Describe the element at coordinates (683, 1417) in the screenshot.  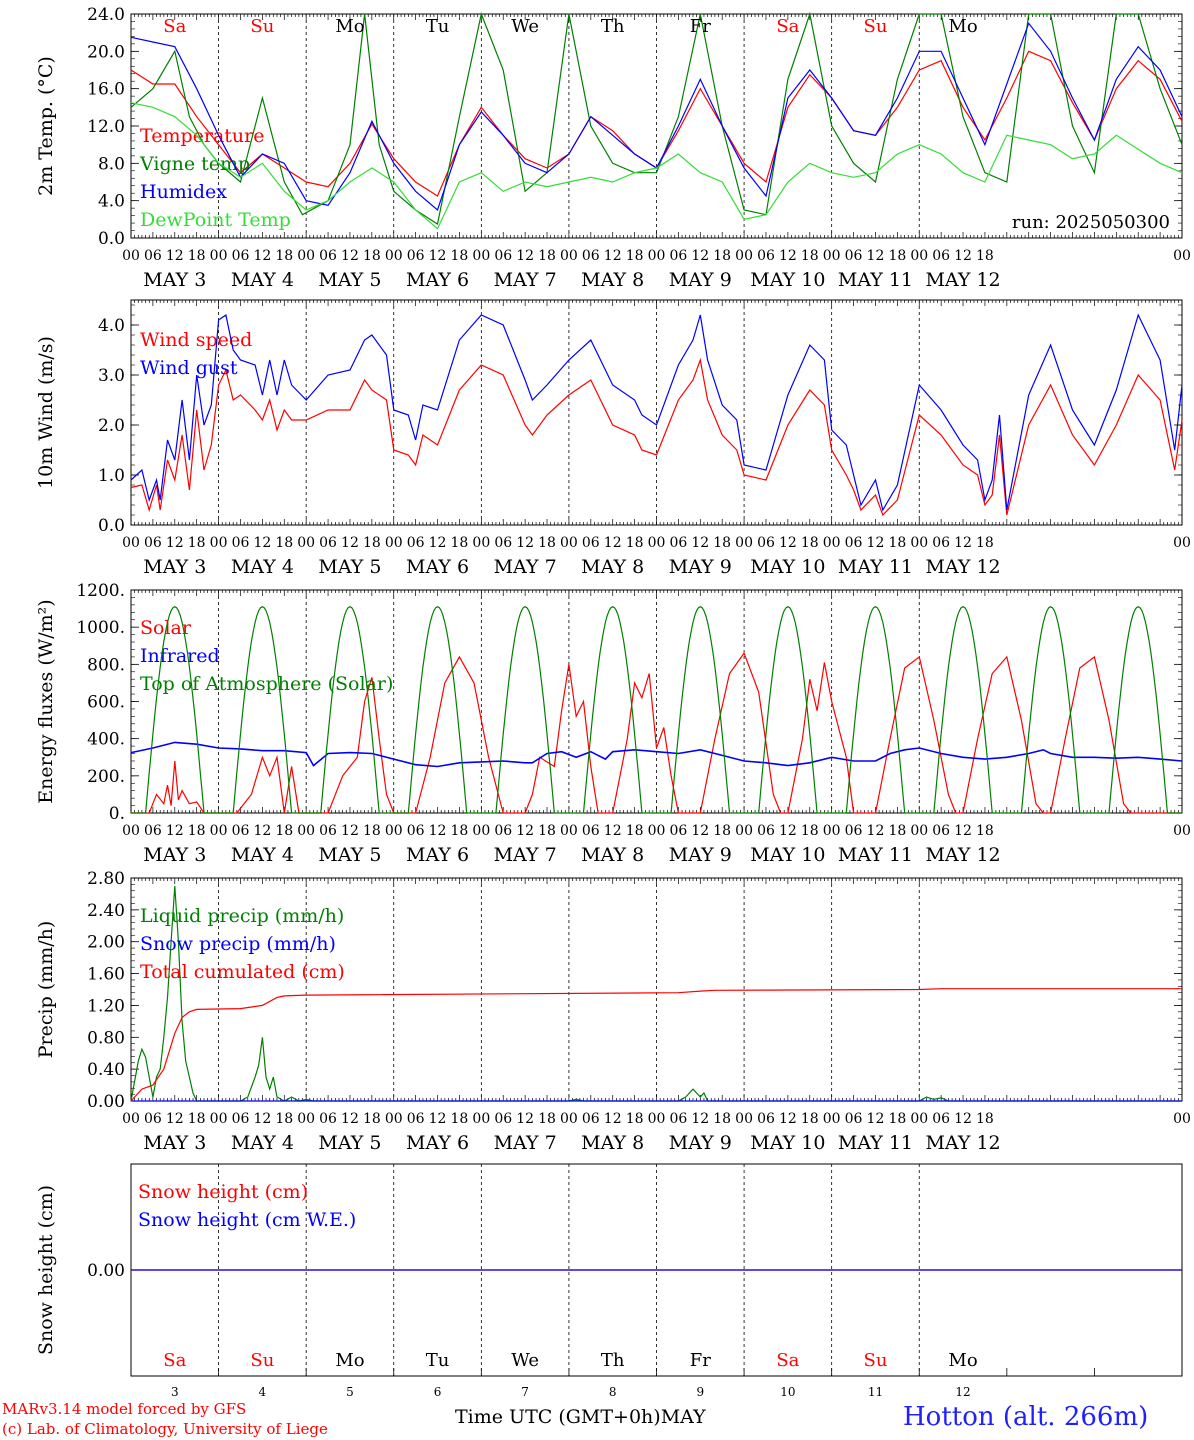
I see `x-axis-month: MAY` at that location.